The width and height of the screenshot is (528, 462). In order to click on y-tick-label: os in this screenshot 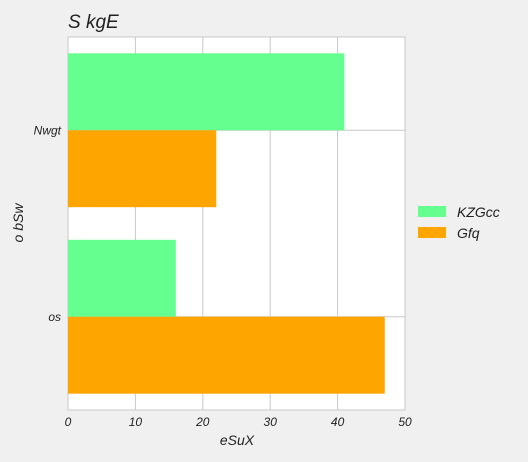, I will do `click(54, 317)`.